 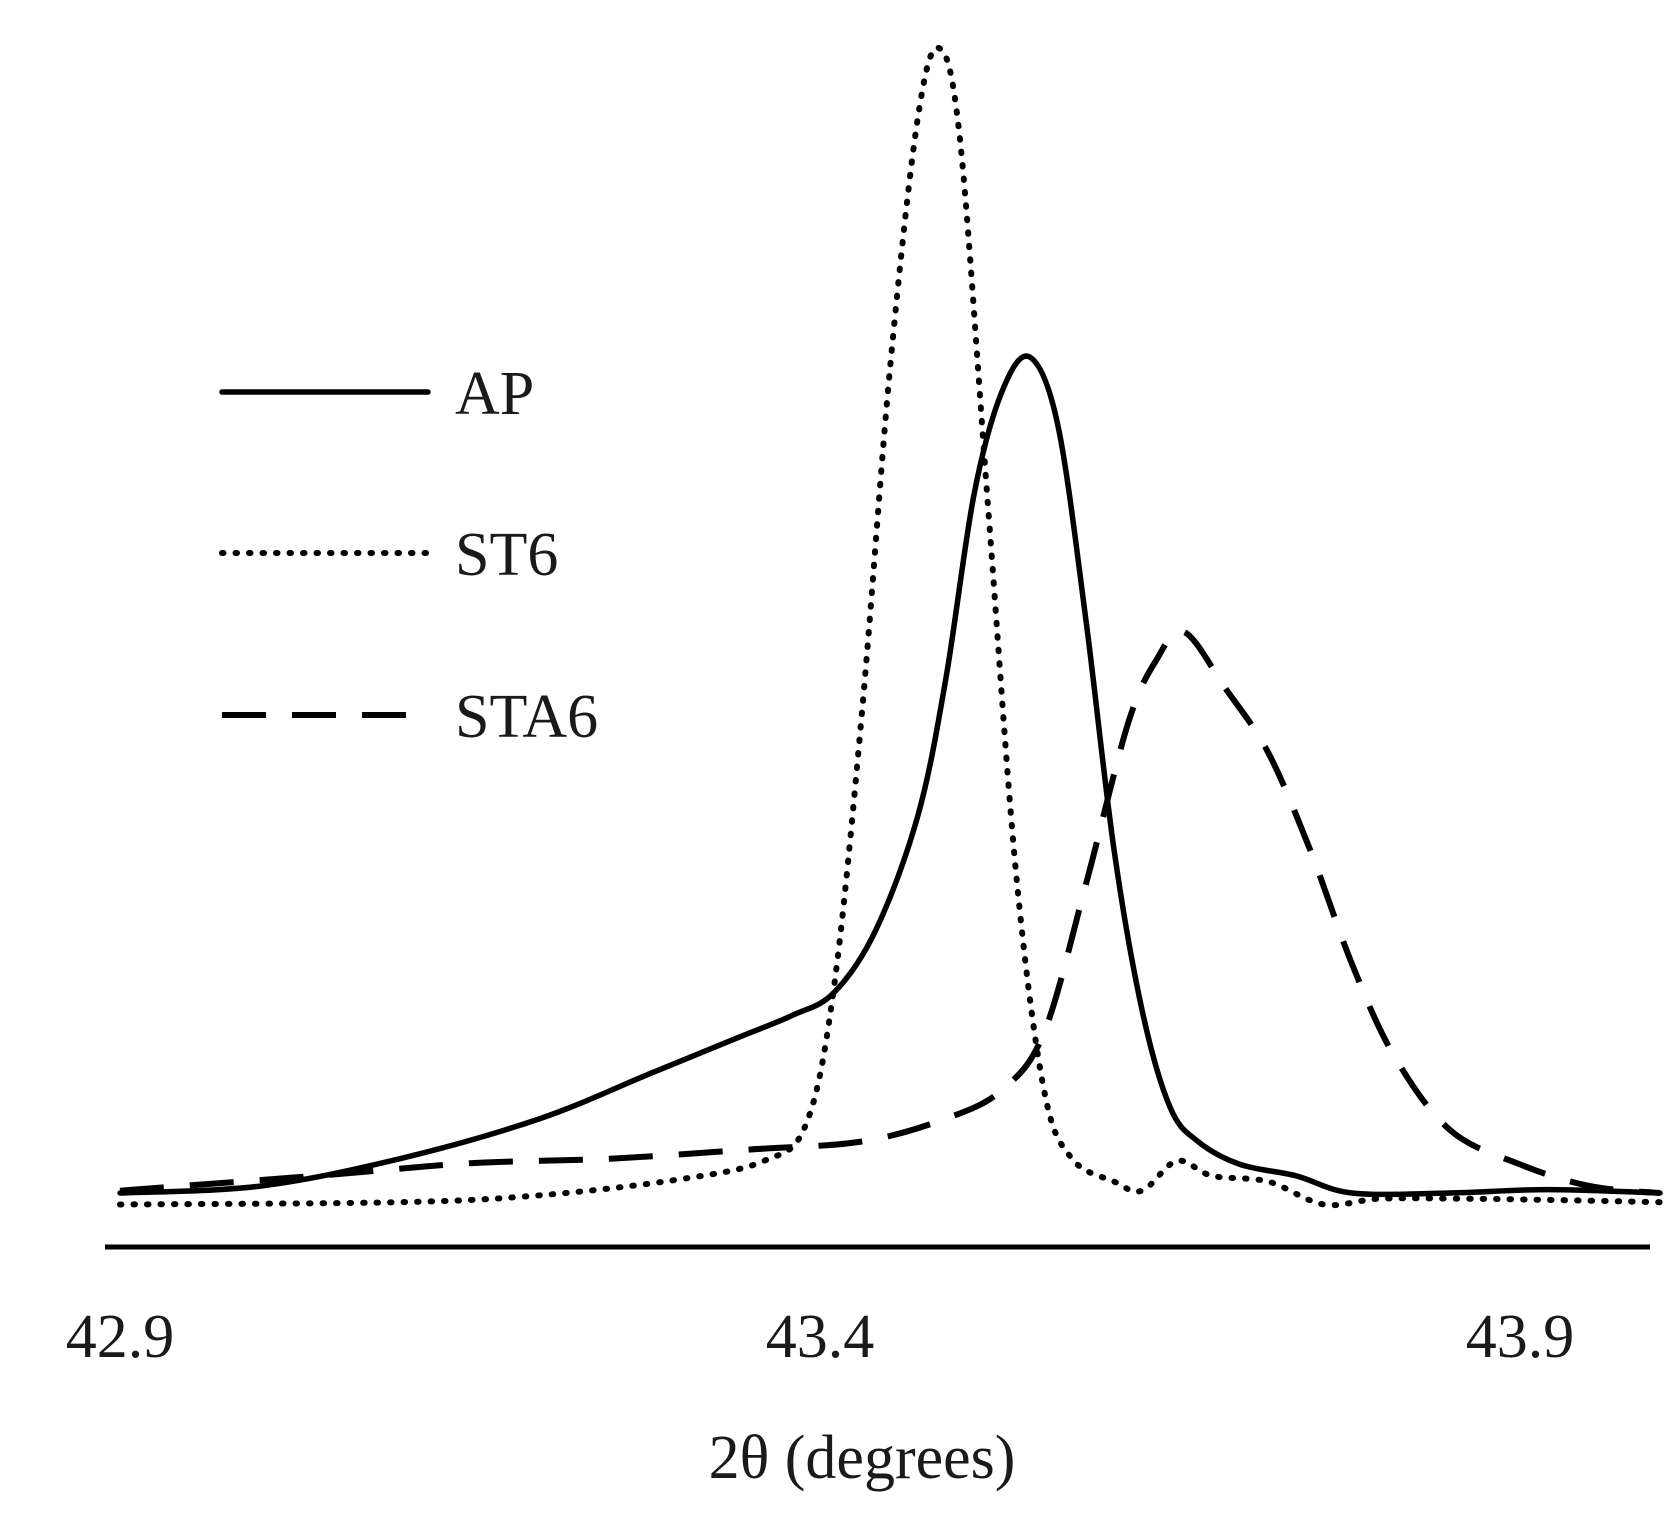 I want to click on legend-label-st6: ST6, so click(x=506, y=555).